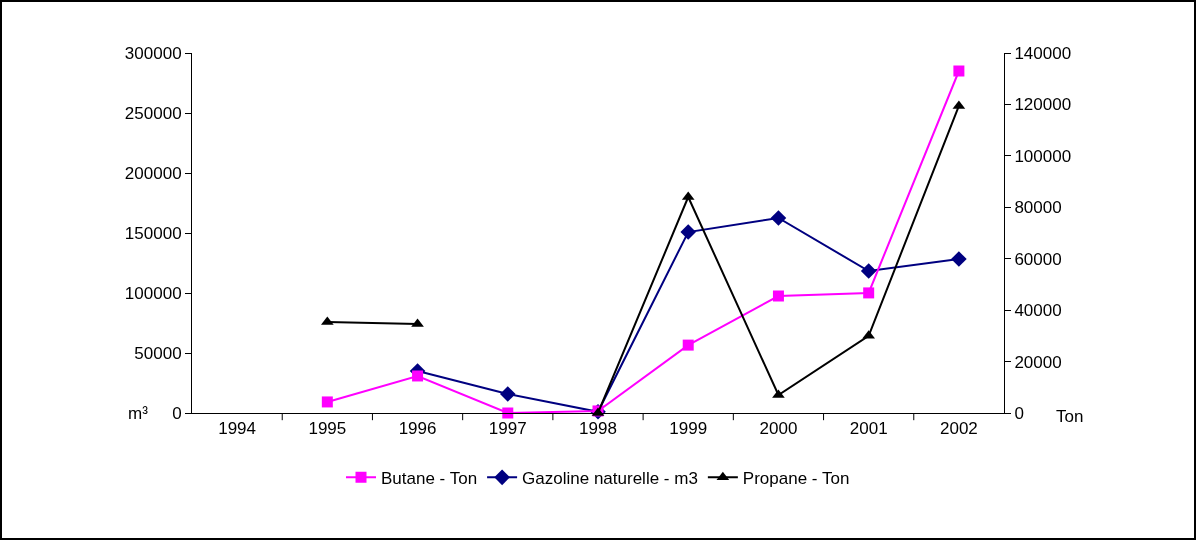 The width and height of the screenshot is (1196, 540). What do you see at coordinates (688, 429) in the screenshot?
I see `x-tick-label: 1999` at bounding box center [688, 429].